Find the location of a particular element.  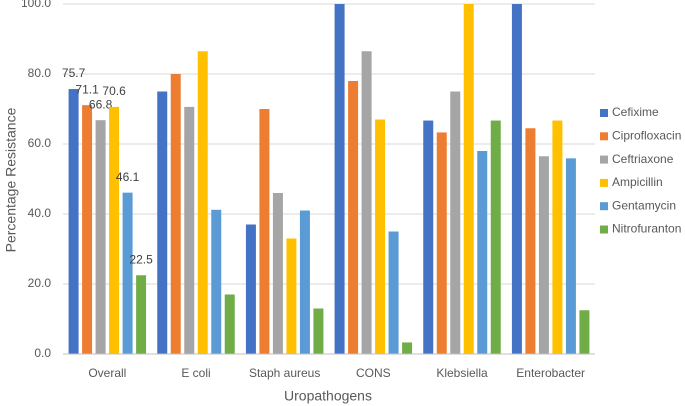

value-label: 71.1 is located at coordinates (87, 89).